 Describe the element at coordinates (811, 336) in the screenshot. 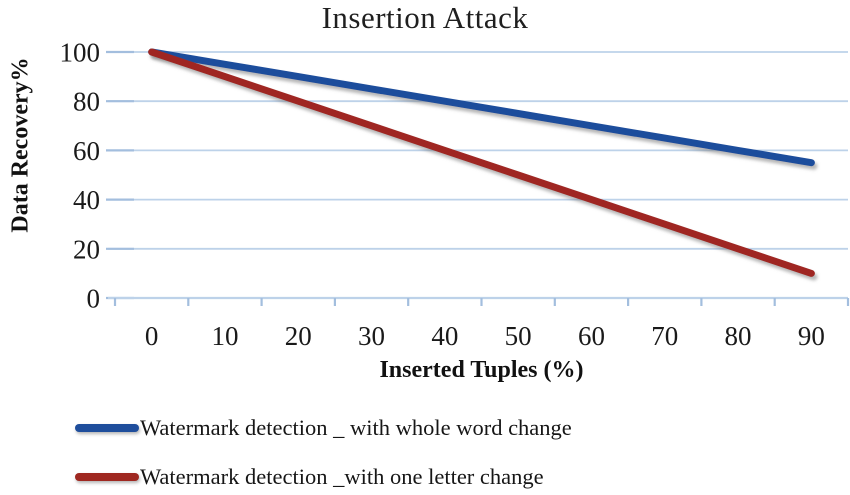

I see `svg-text: 90` at that location.